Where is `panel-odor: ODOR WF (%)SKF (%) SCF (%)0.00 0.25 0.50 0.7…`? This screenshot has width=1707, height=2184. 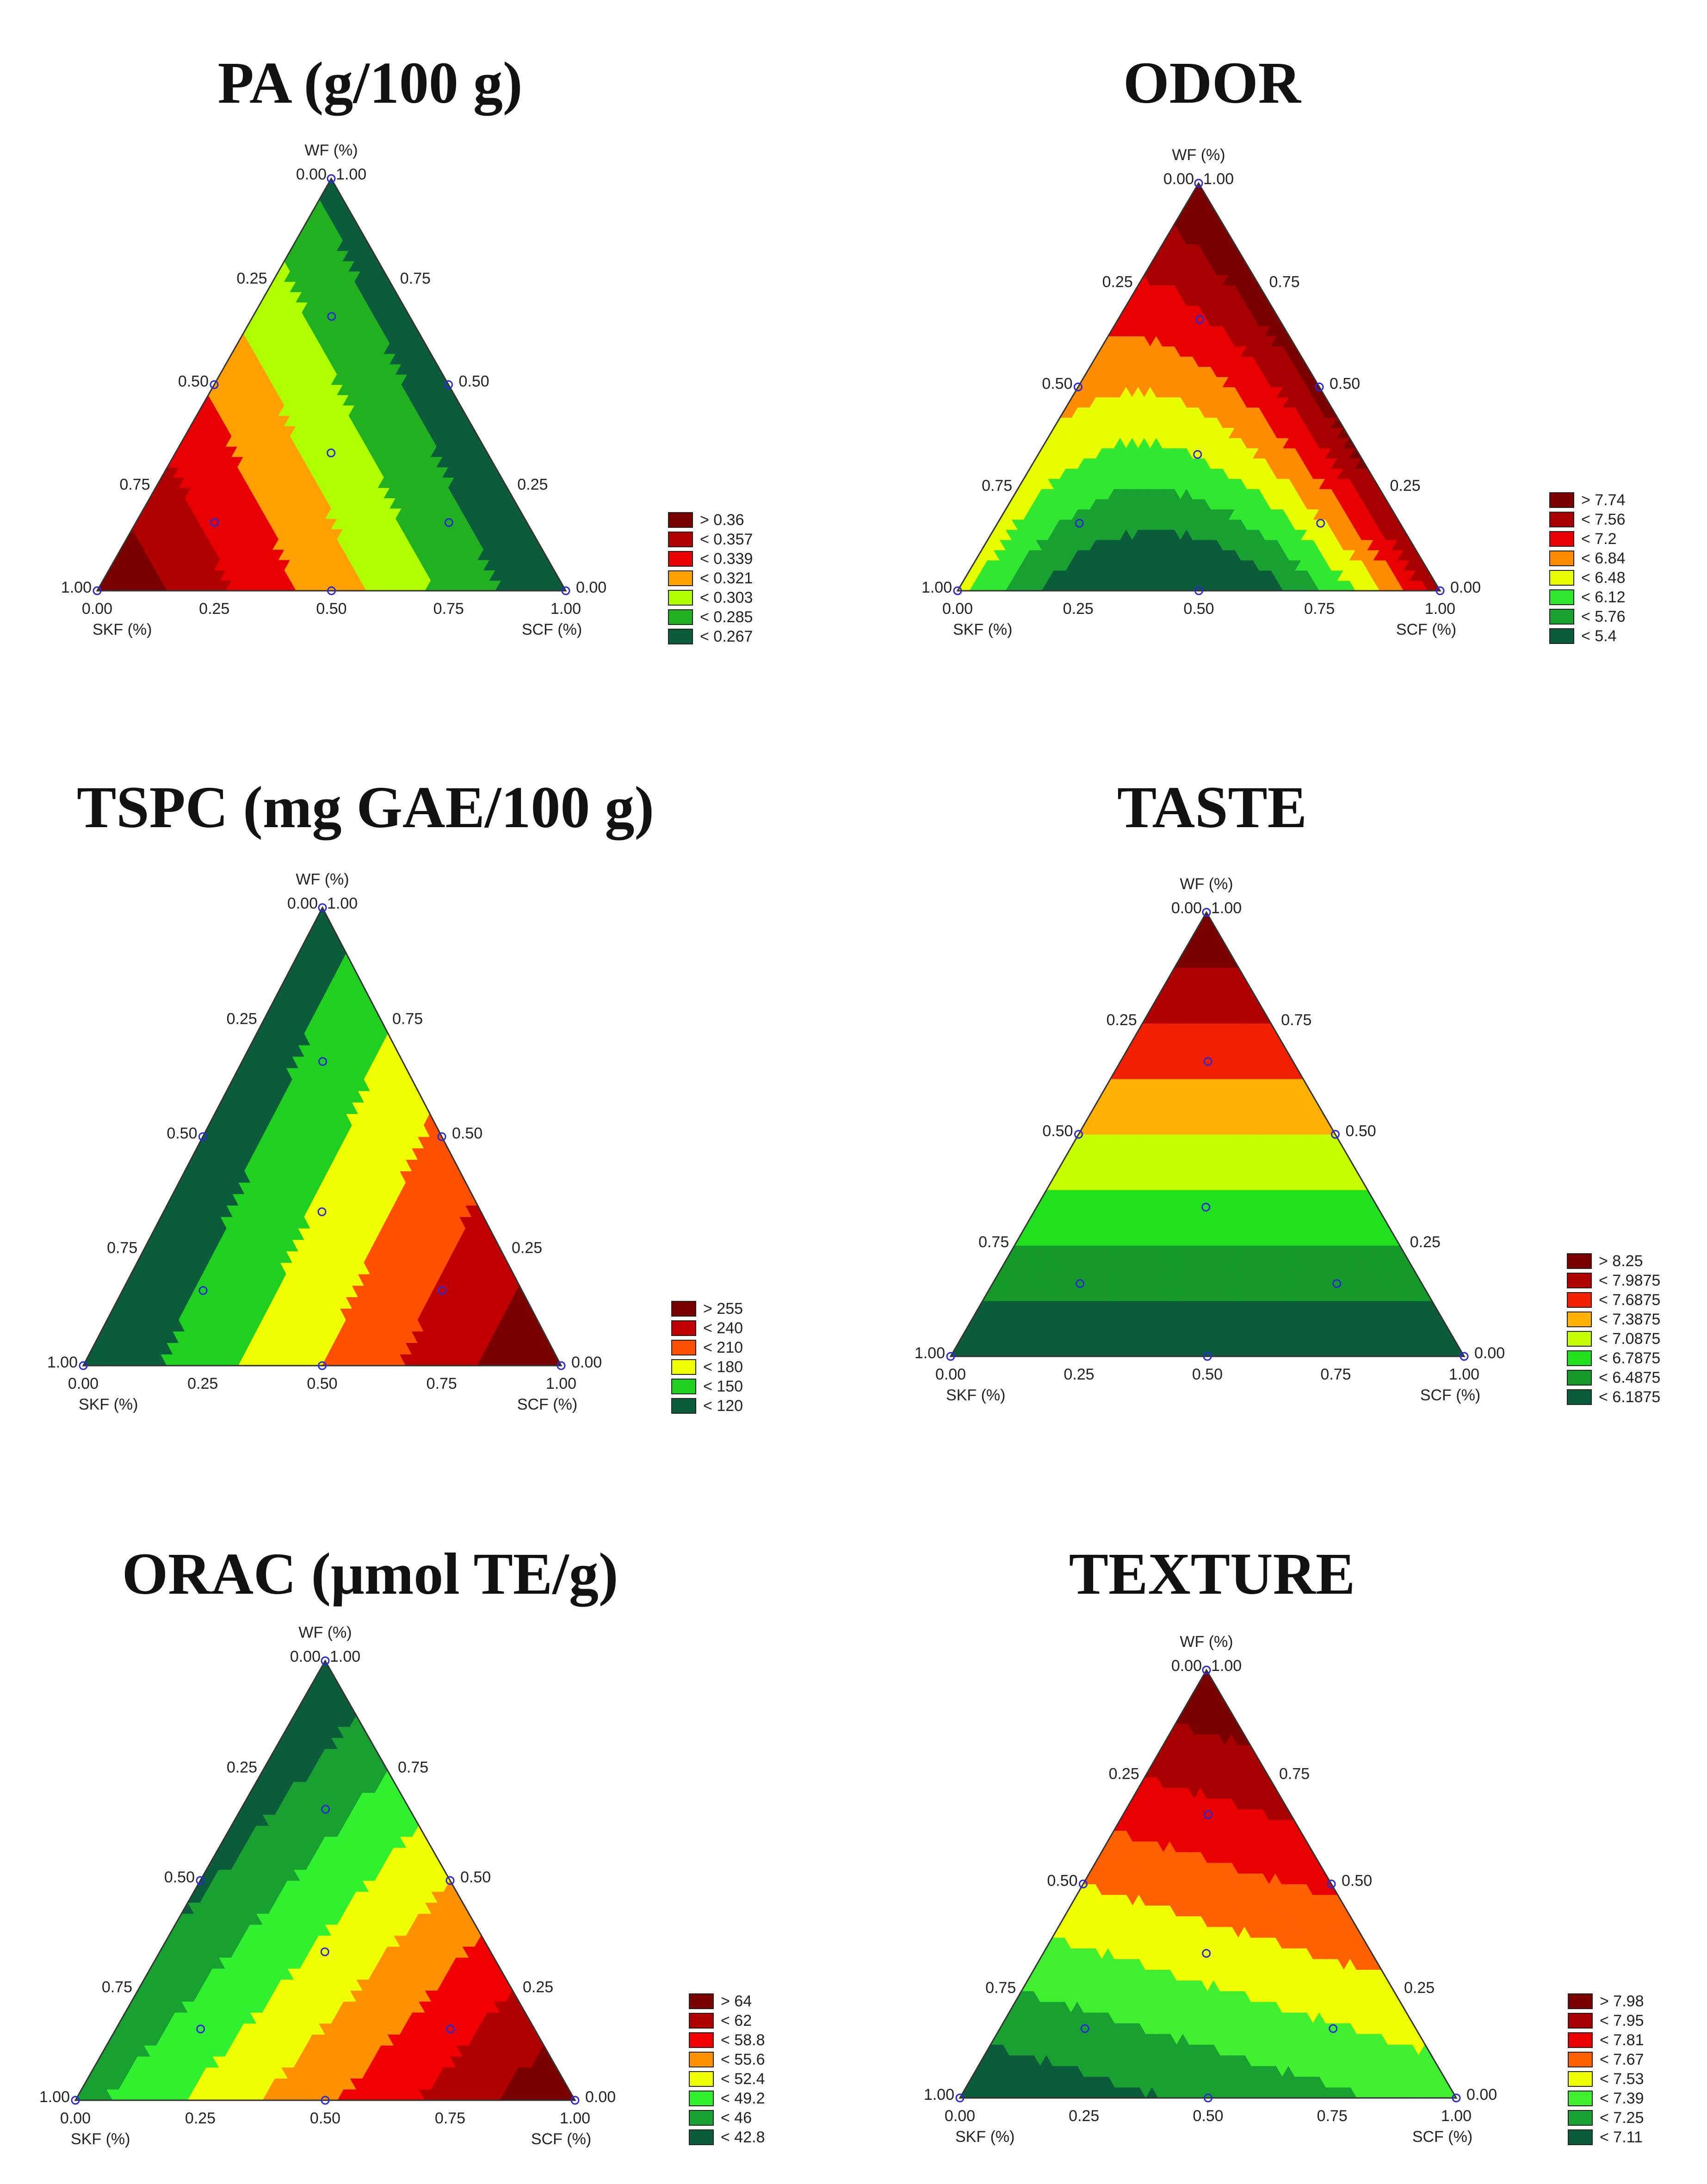
panel-odor: ODOR WF (%)SKF (%) SCF (%)0.00 0.25 0.50 0.7… is located at coordinates (1274, 347).